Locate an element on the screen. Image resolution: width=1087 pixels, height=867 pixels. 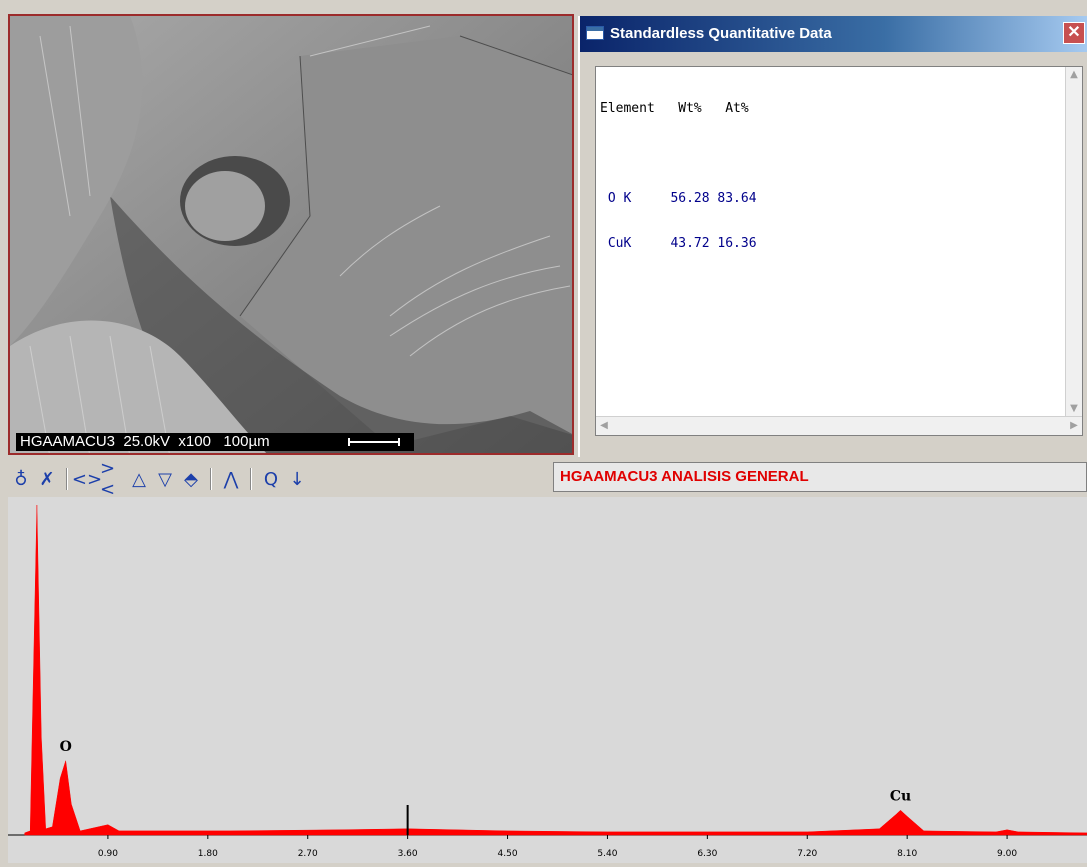
peaks-icon: ⋀ is located at coordinates (231, 479).